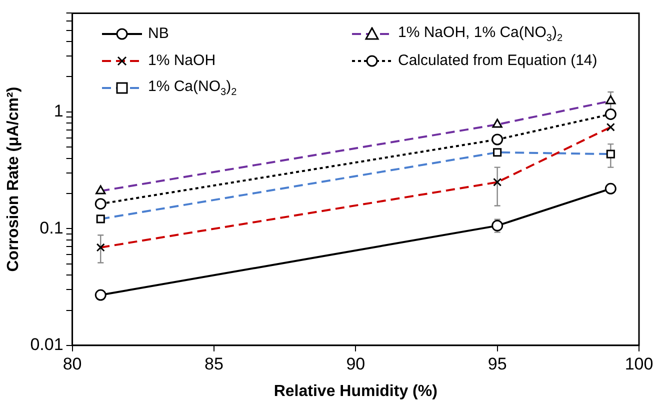 The width and height of the screenshot is (657, 405). Describe the element at coordinates (59, 111) in the screenshot. I see `y-tick-label: 1` at that location.